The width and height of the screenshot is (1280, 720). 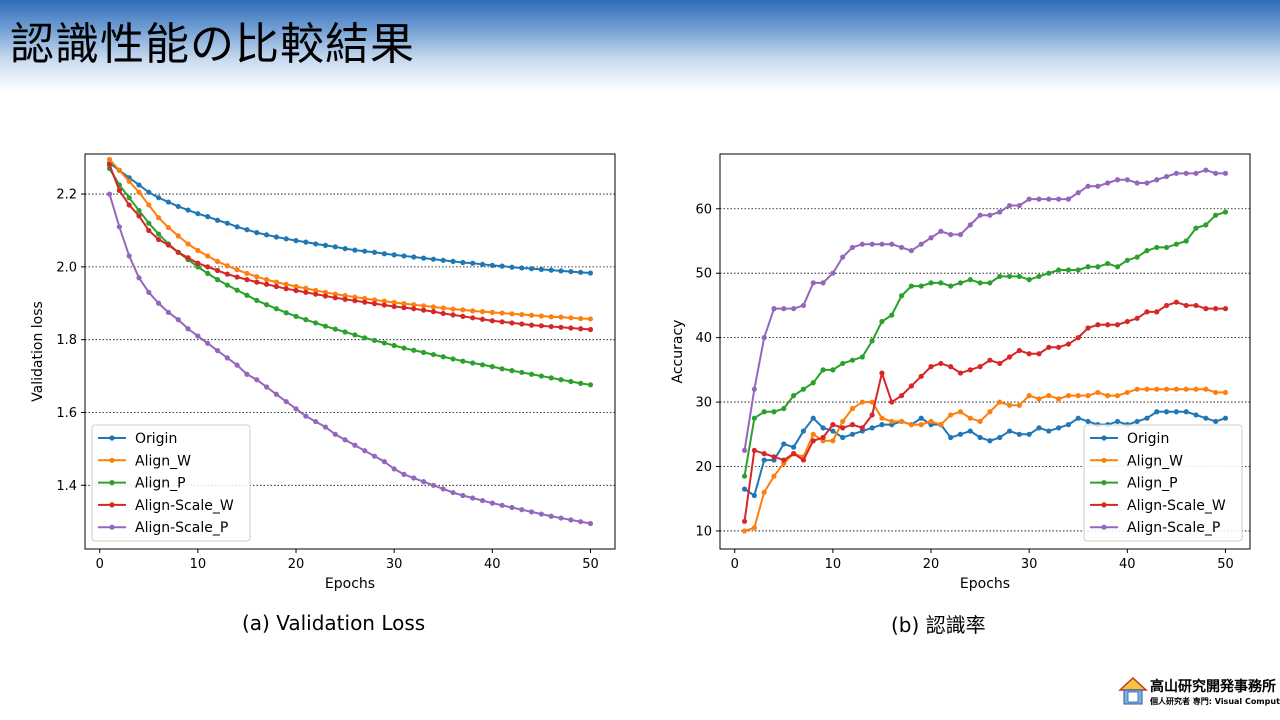 What do you see at coordinates (1225, 564) in the screenshot?
I see `x-tick-label: 50` at bounding box center [1225, 564].